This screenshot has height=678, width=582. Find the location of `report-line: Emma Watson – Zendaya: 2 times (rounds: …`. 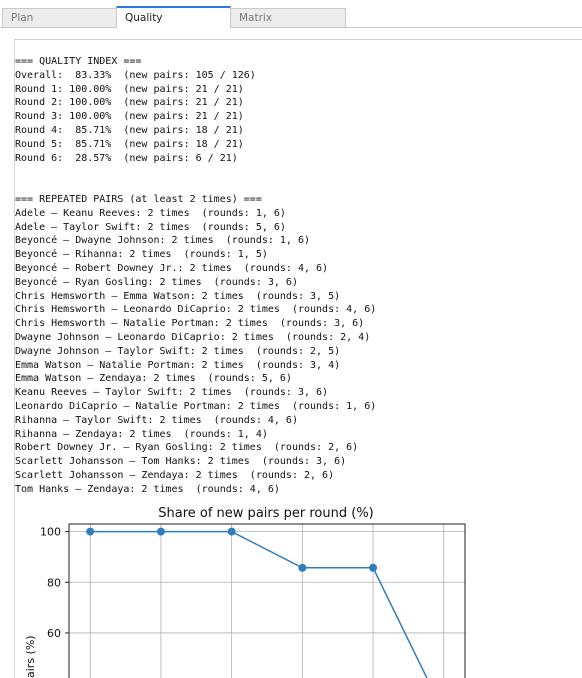

report-line: Emma Watson – Zendaya: 2 times (rounds: … is located at coordinates (153, 379).